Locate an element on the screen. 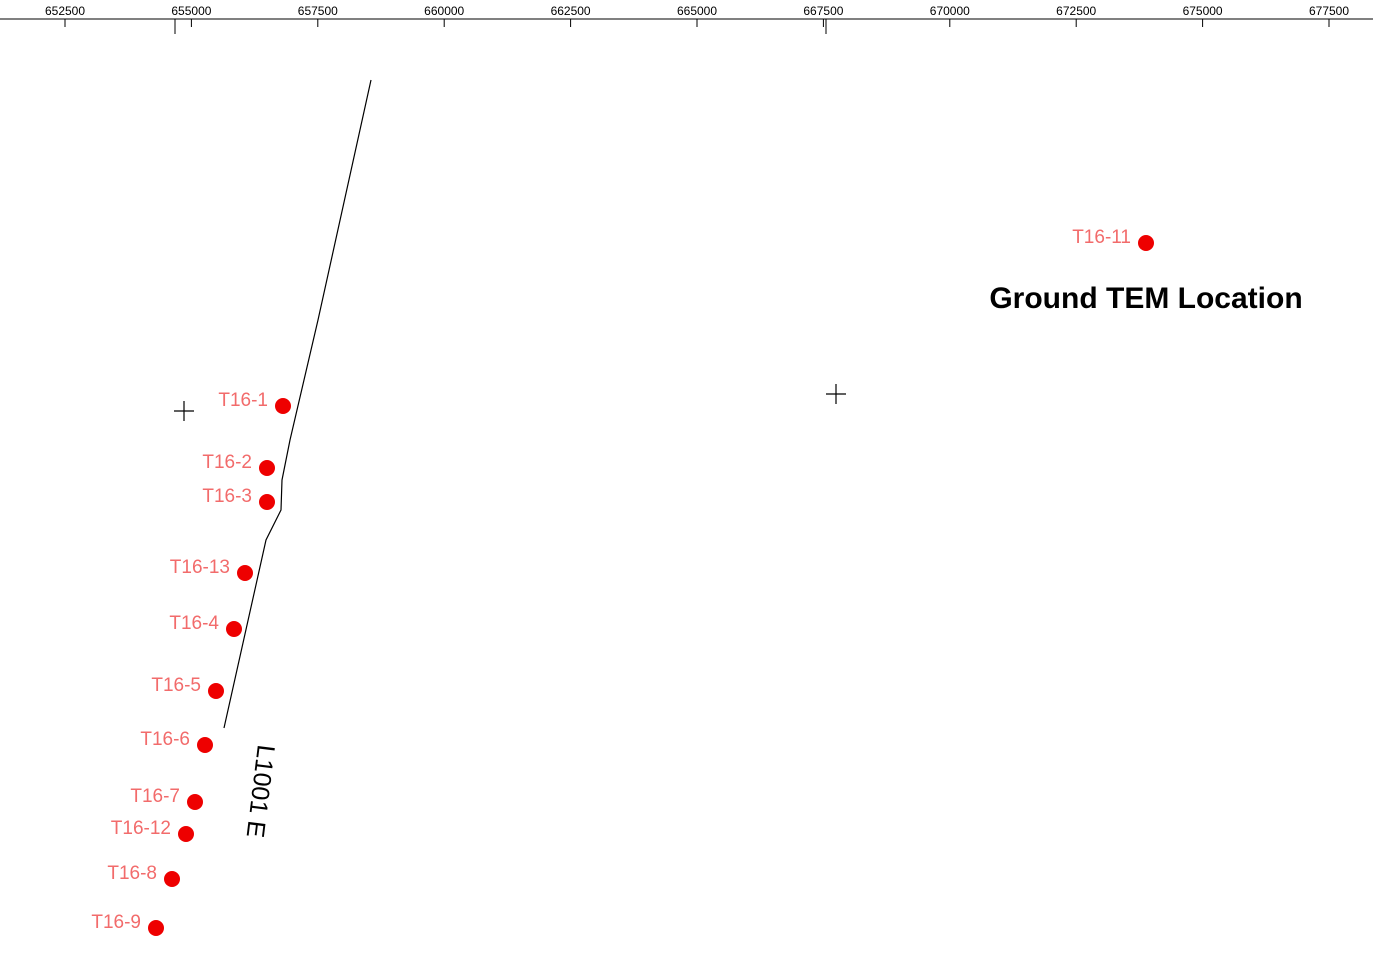  station-label: T16-12 is located at coordinates (141, 828).